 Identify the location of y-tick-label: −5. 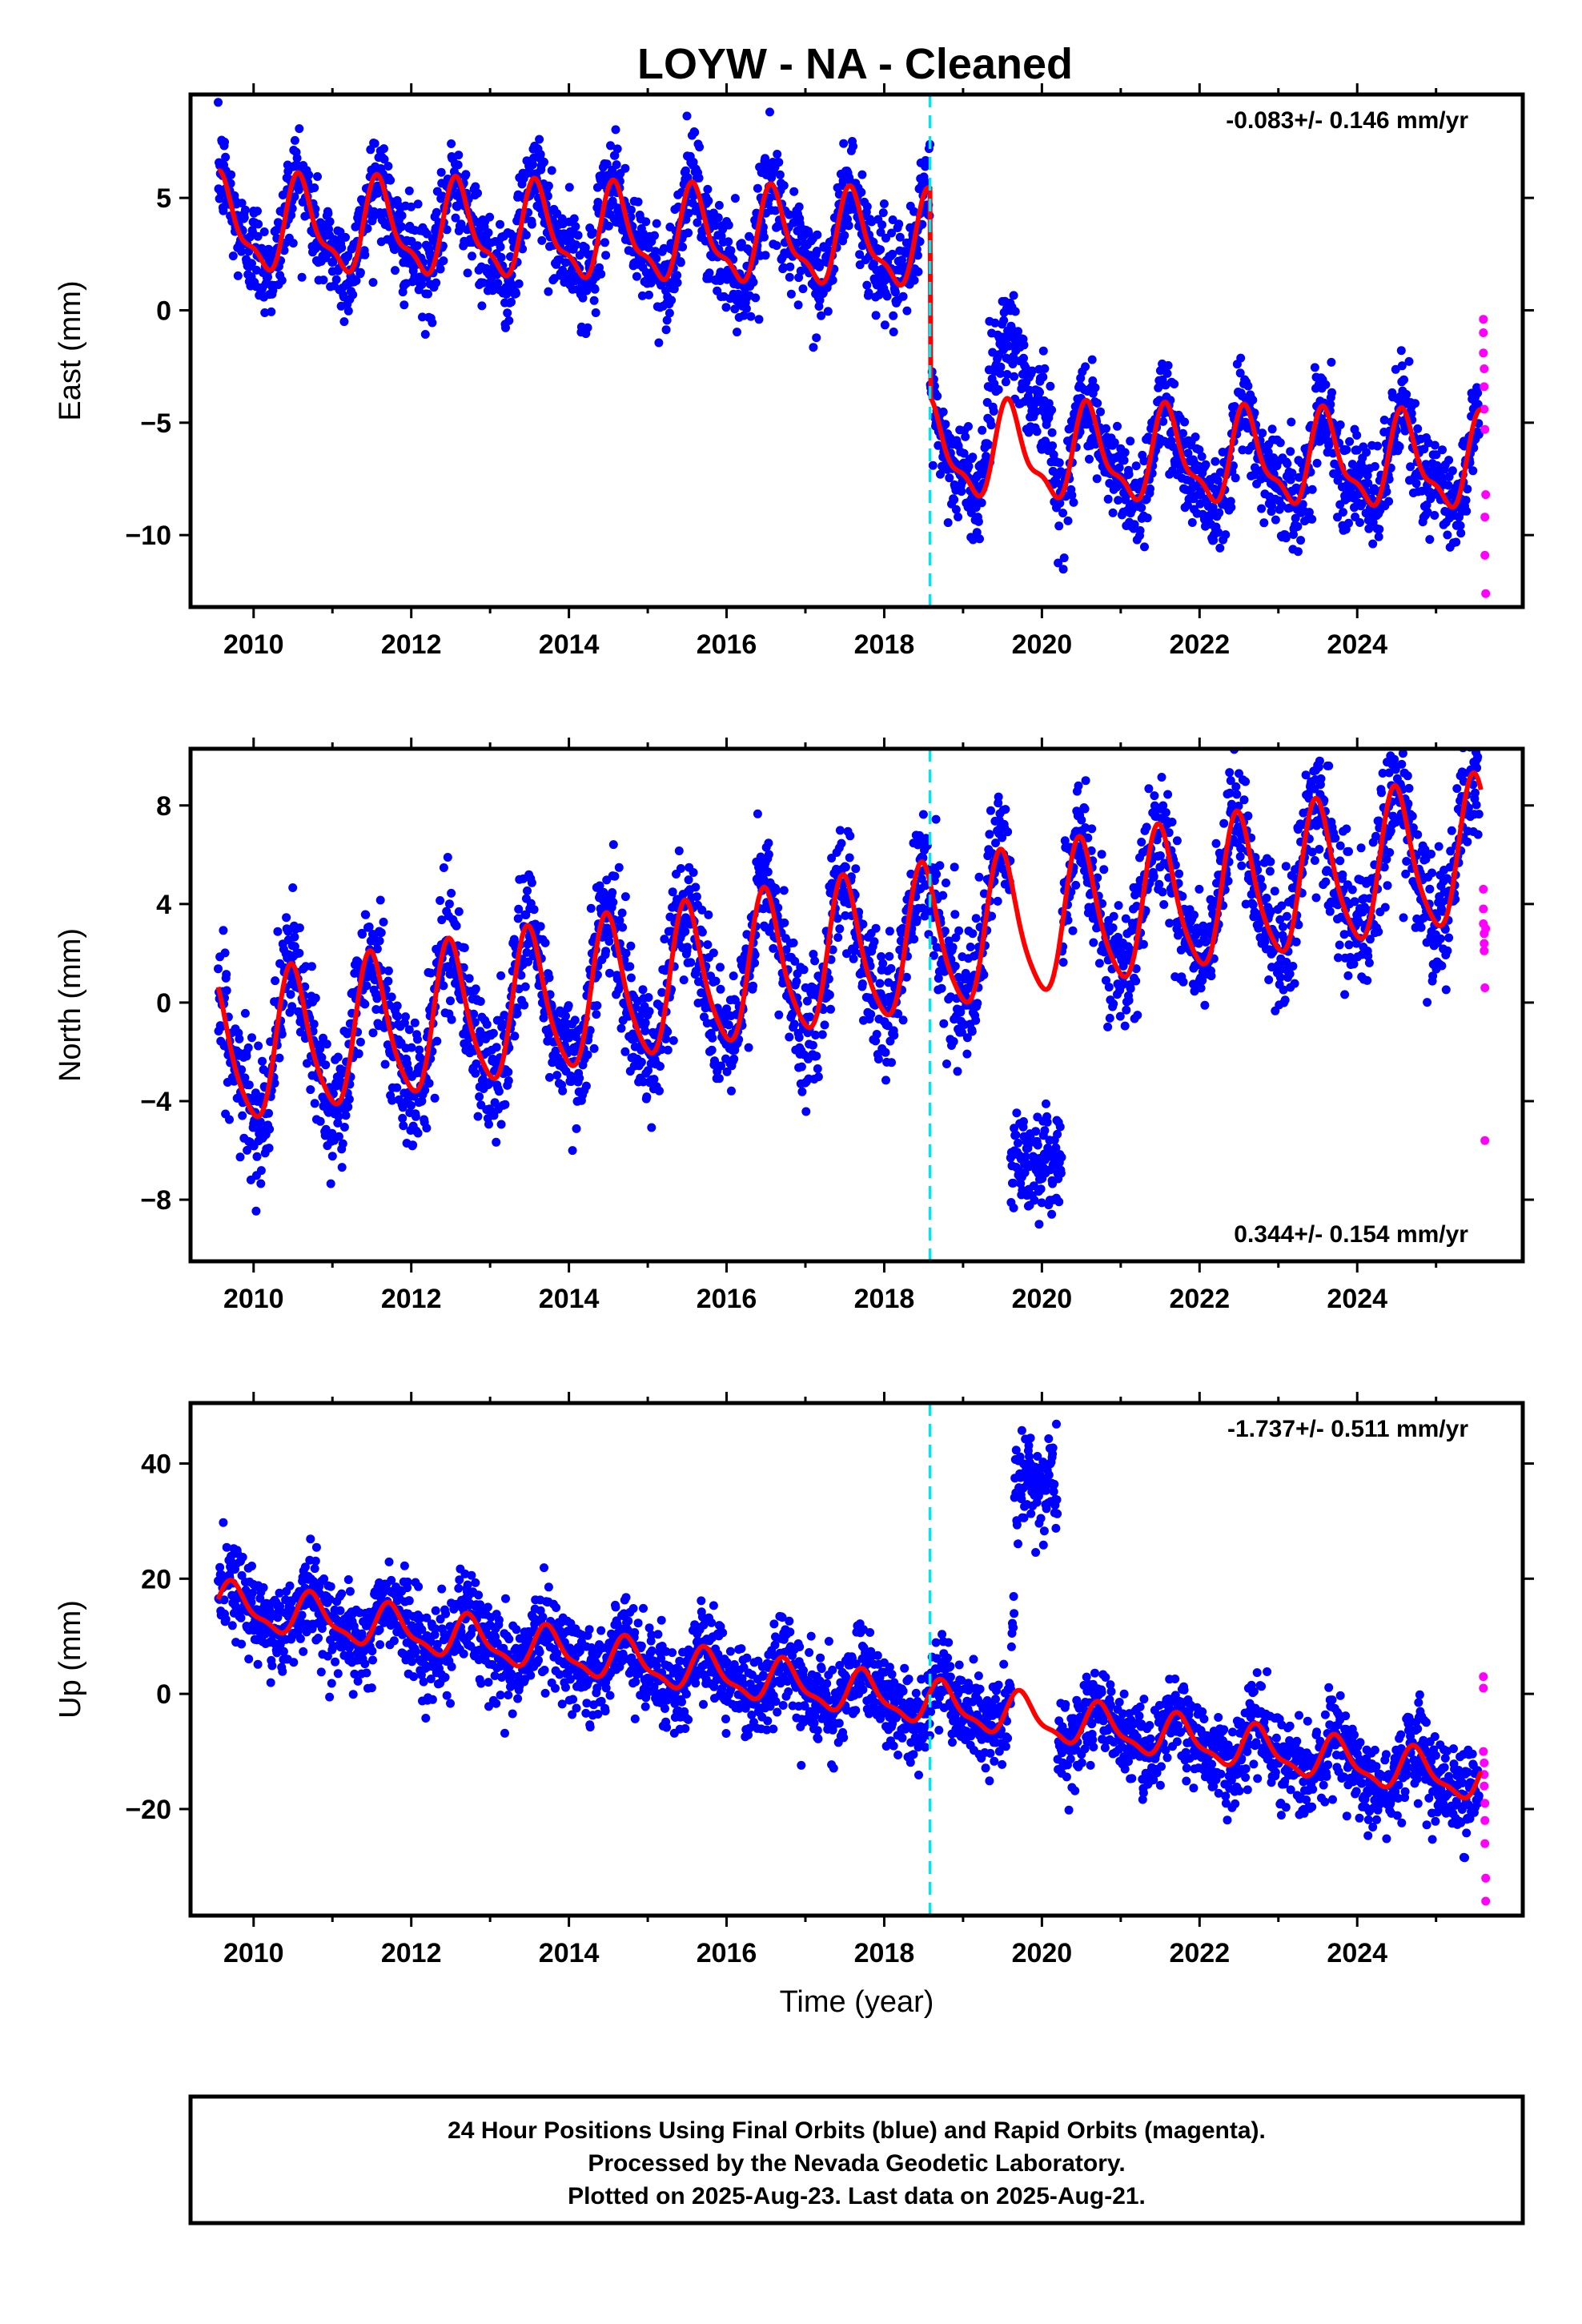
(155, 423).